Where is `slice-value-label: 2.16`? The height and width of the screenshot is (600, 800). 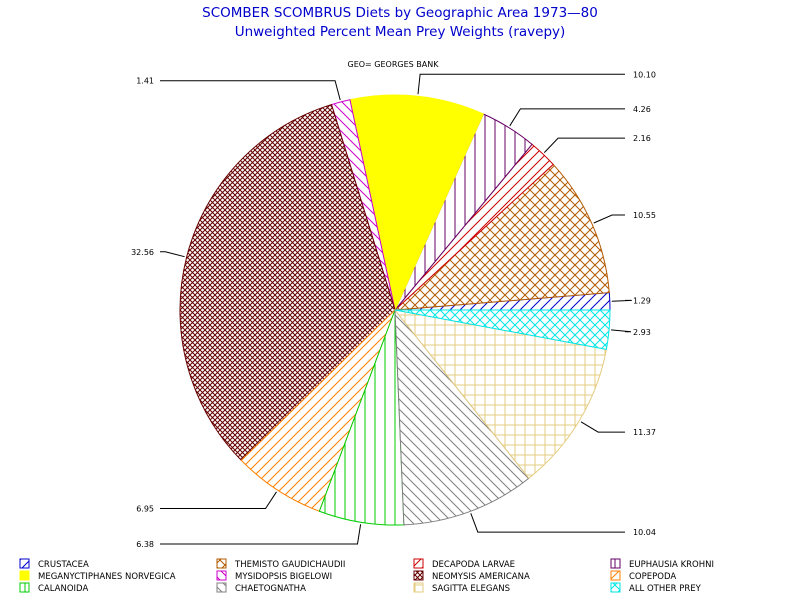 slice-value-label: 2.16 is located at coordinates (642, 138).